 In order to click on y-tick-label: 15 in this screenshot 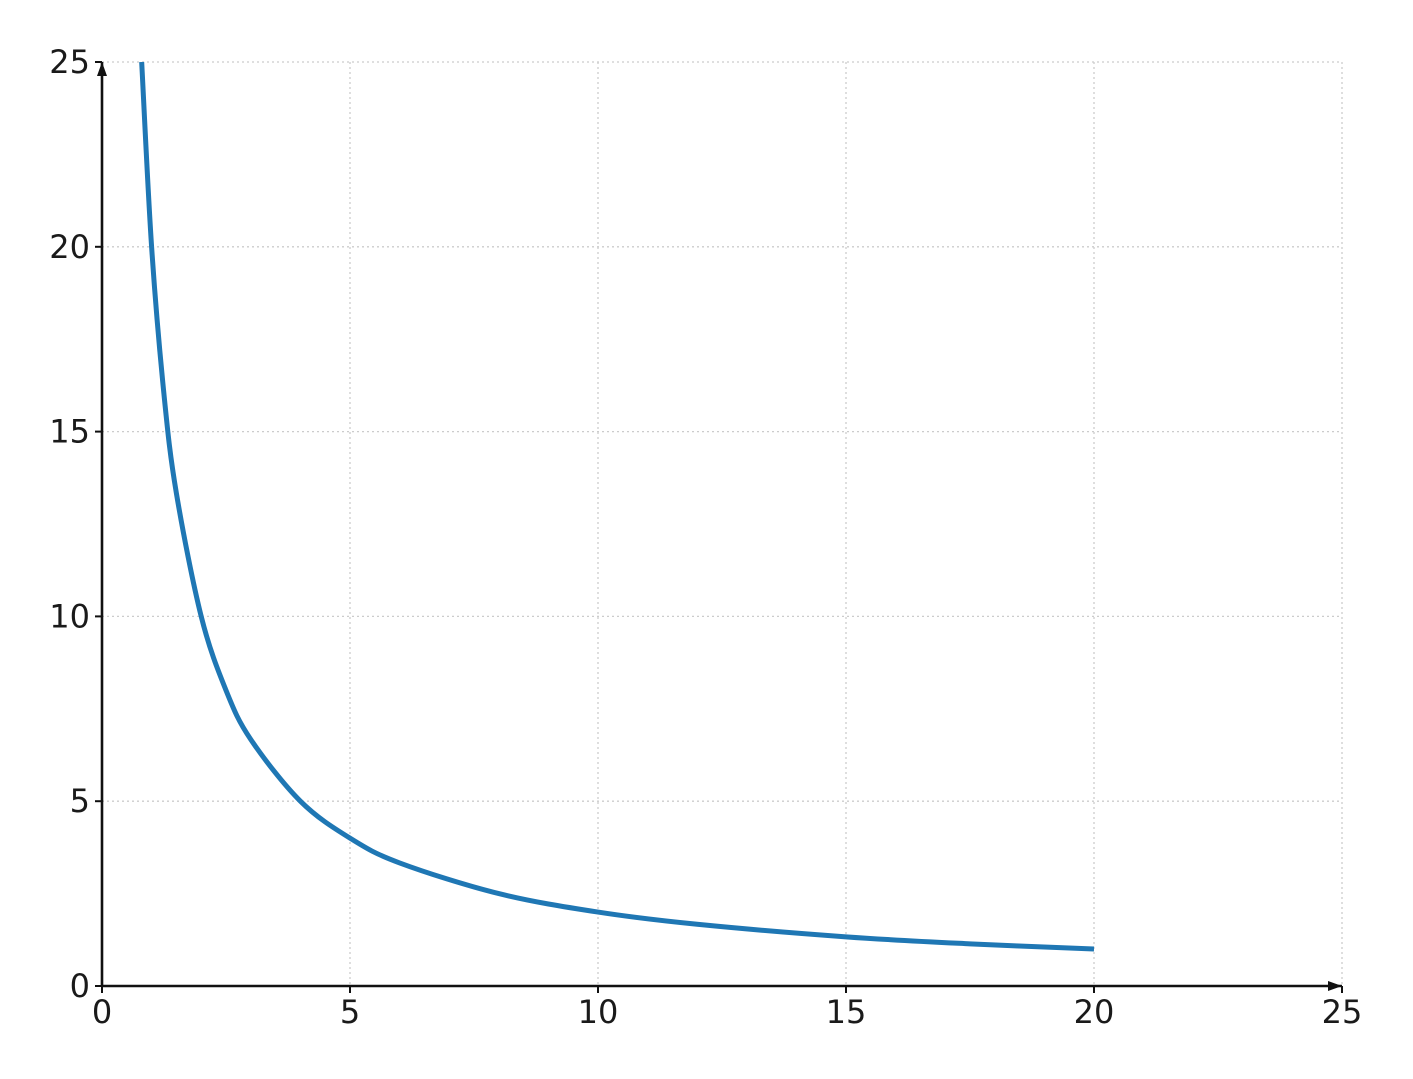, I will do `click(69, 432)`.